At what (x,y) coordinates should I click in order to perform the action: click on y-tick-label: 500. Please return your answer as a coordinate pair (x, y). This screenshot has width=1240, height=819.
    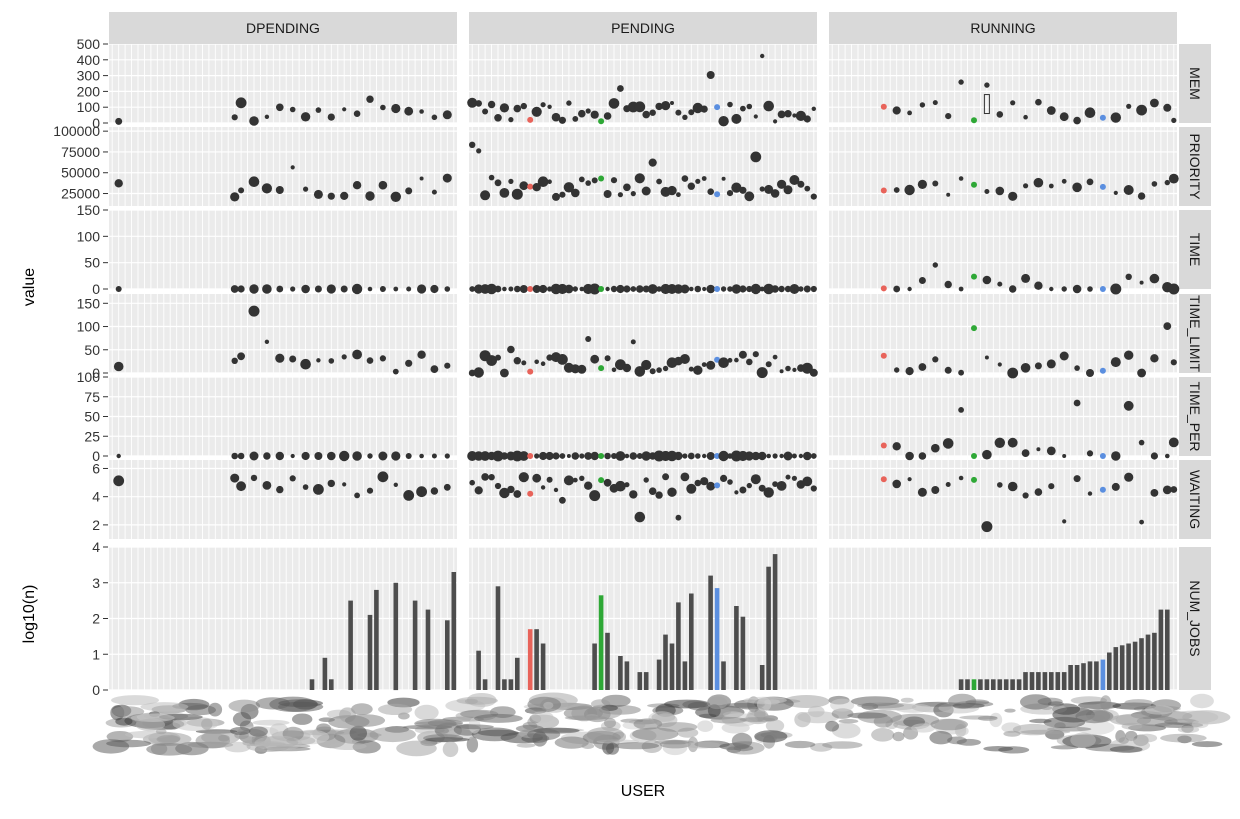
    Looking at the image, I should click on (89, 44).